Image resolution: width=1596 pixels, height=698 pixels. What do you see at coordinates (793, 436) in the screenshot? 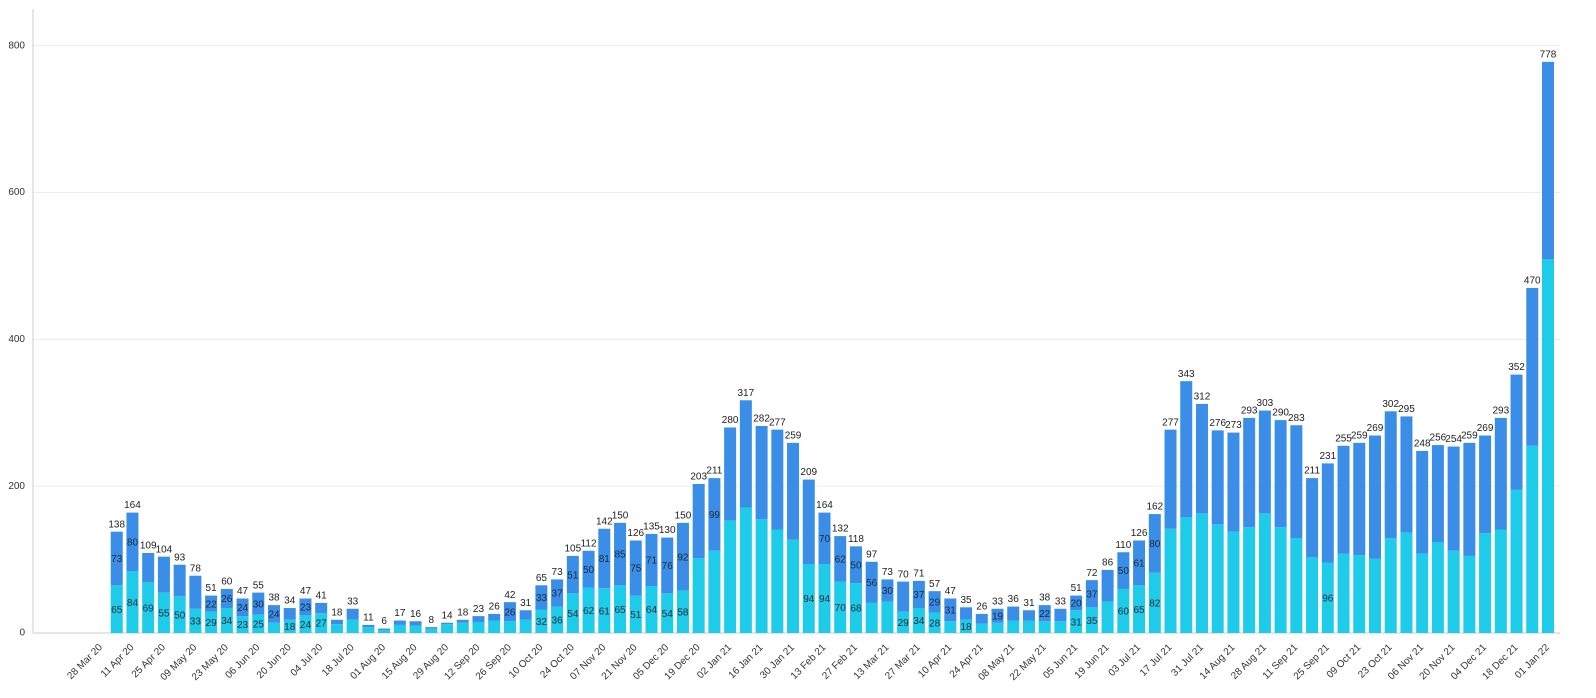
I see `total-label: 259` at bounding box center [793, 436].